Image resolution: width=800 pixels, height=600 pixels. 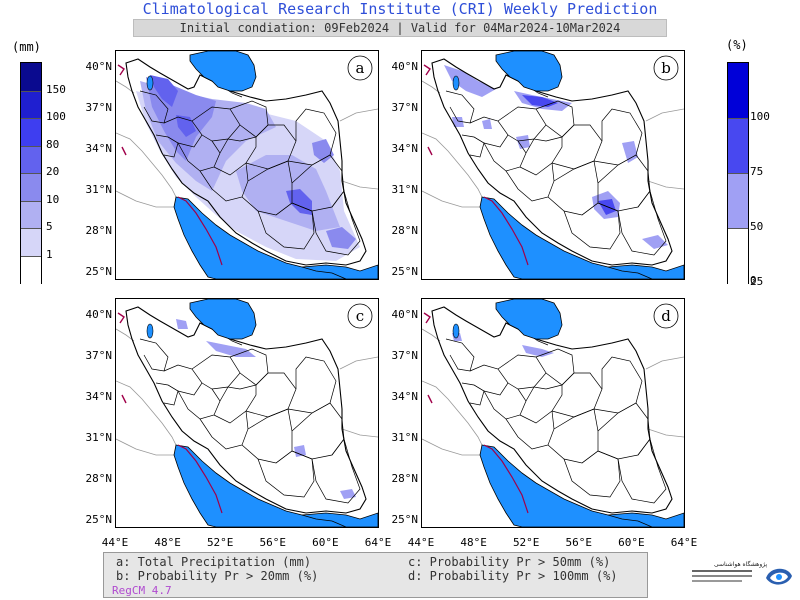 What do you see at coordinates (526, 542) in the screenshot?
I see `lon-tick-label: 52°E` at bounding box center [526, 542].